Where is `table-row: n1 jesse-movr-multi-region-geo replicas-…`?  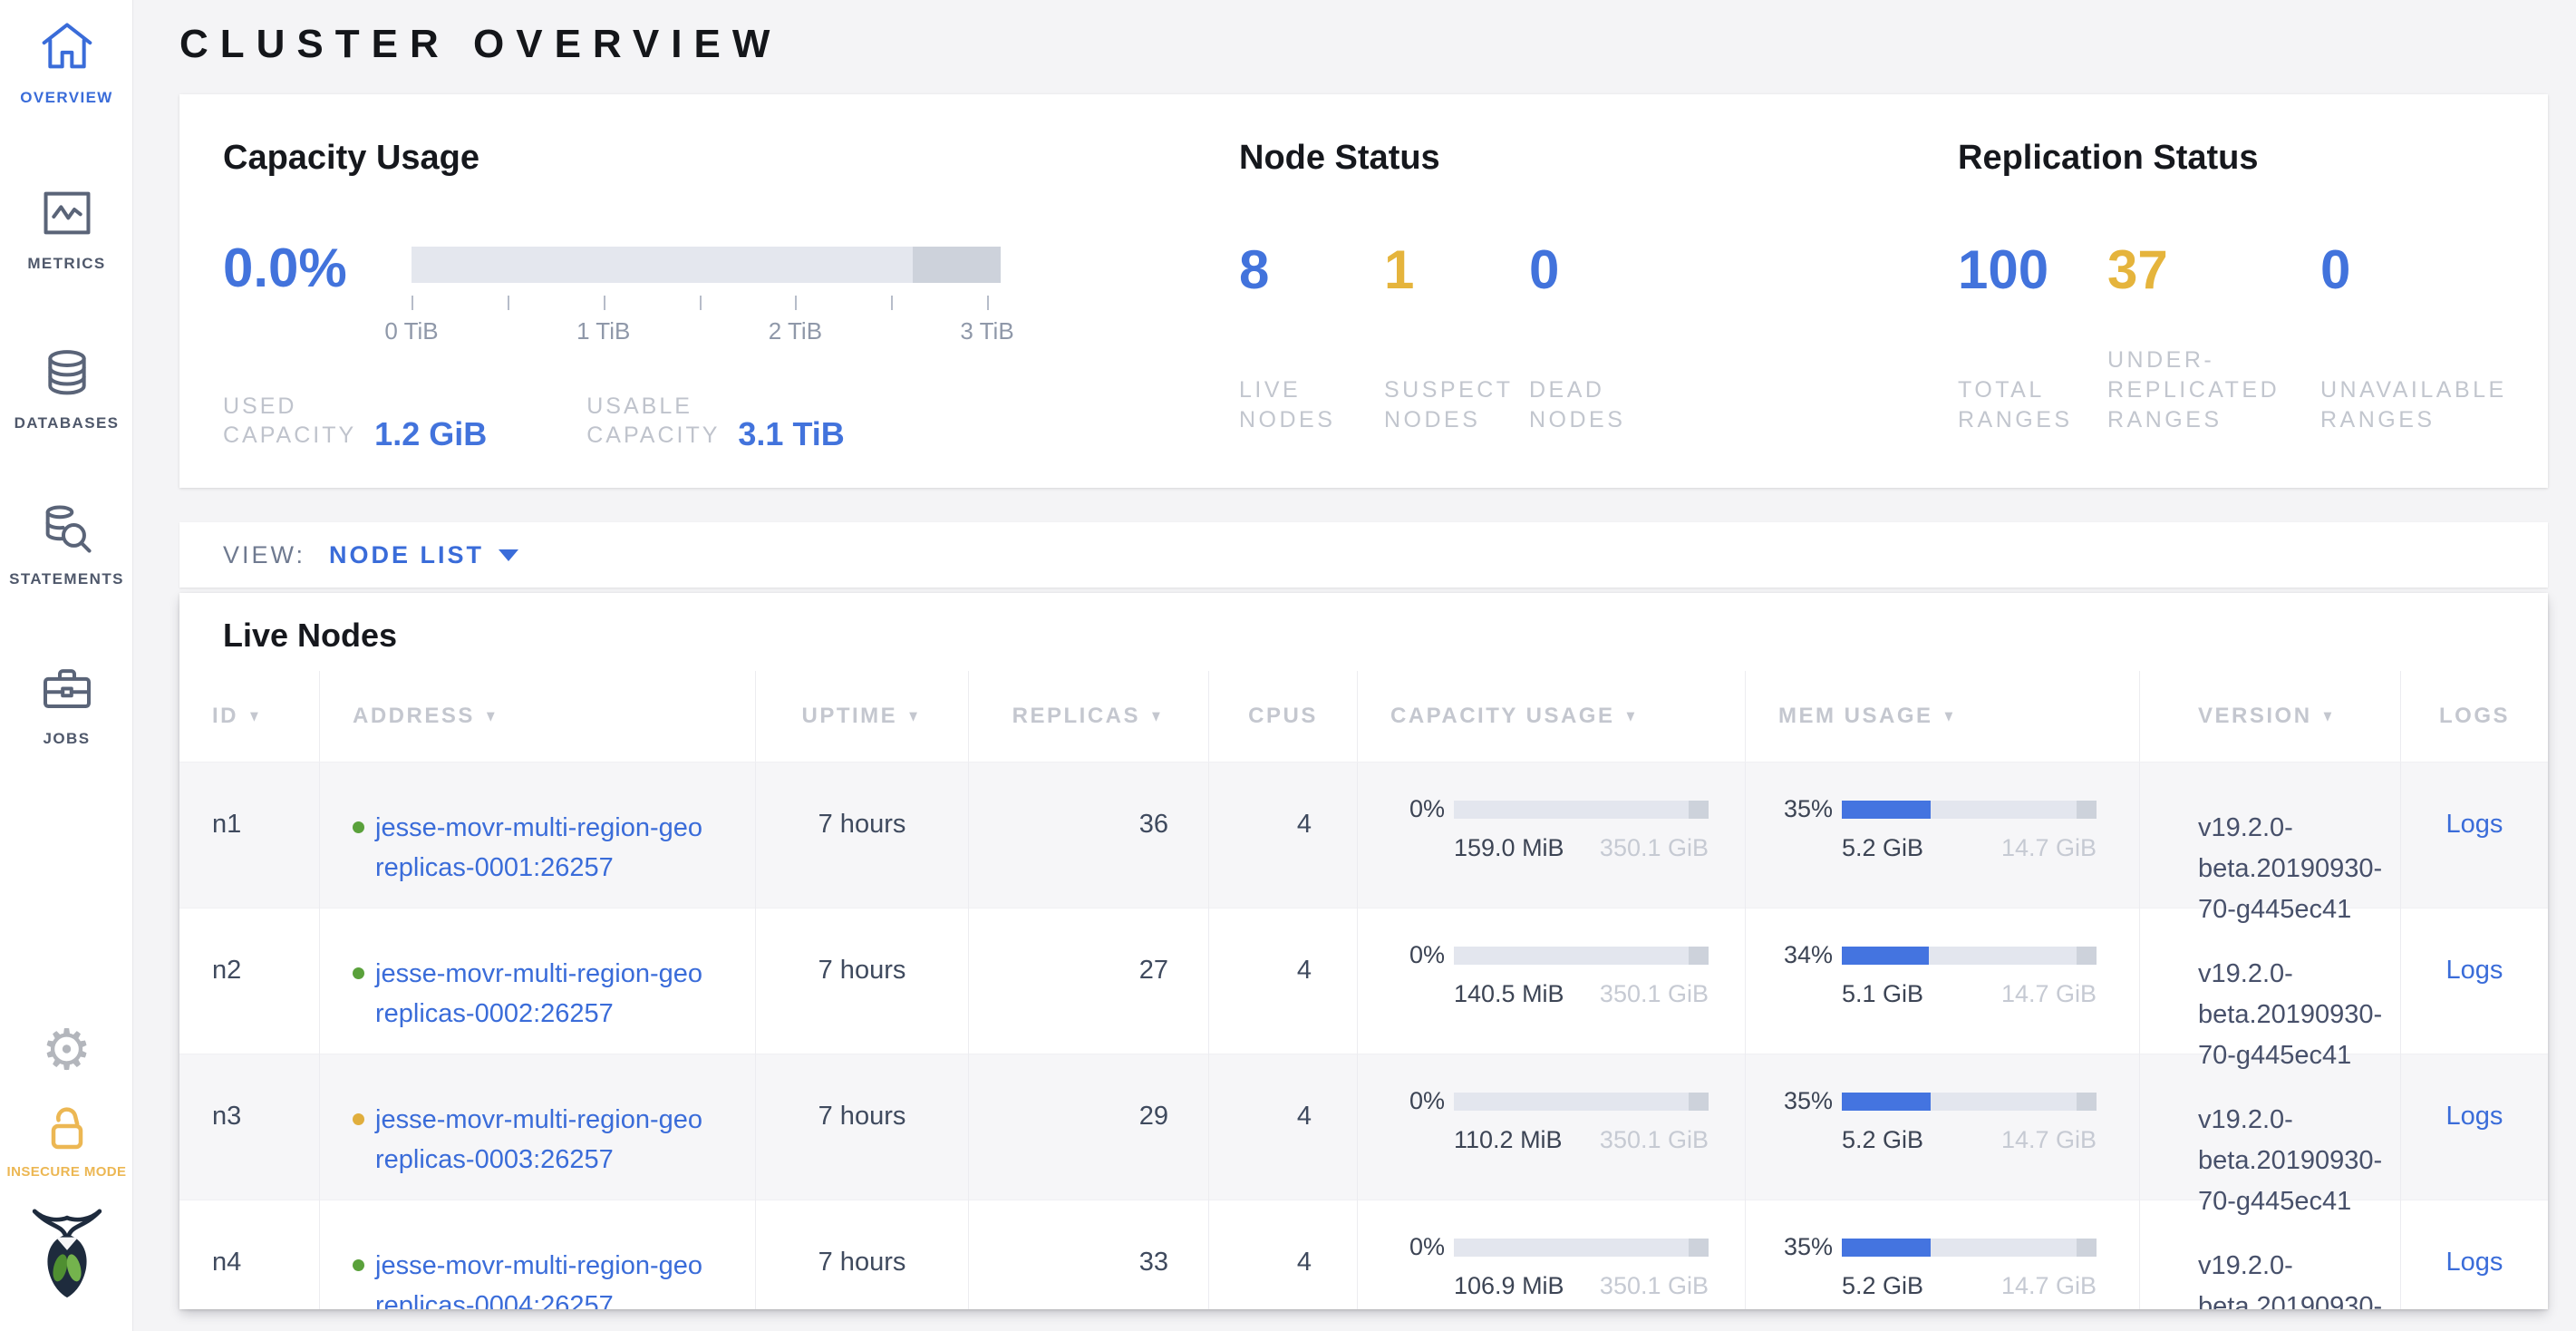
table-row: n1 jesse-movr-multi-region-geo replicas-… is located at coordinates (1363, 846).